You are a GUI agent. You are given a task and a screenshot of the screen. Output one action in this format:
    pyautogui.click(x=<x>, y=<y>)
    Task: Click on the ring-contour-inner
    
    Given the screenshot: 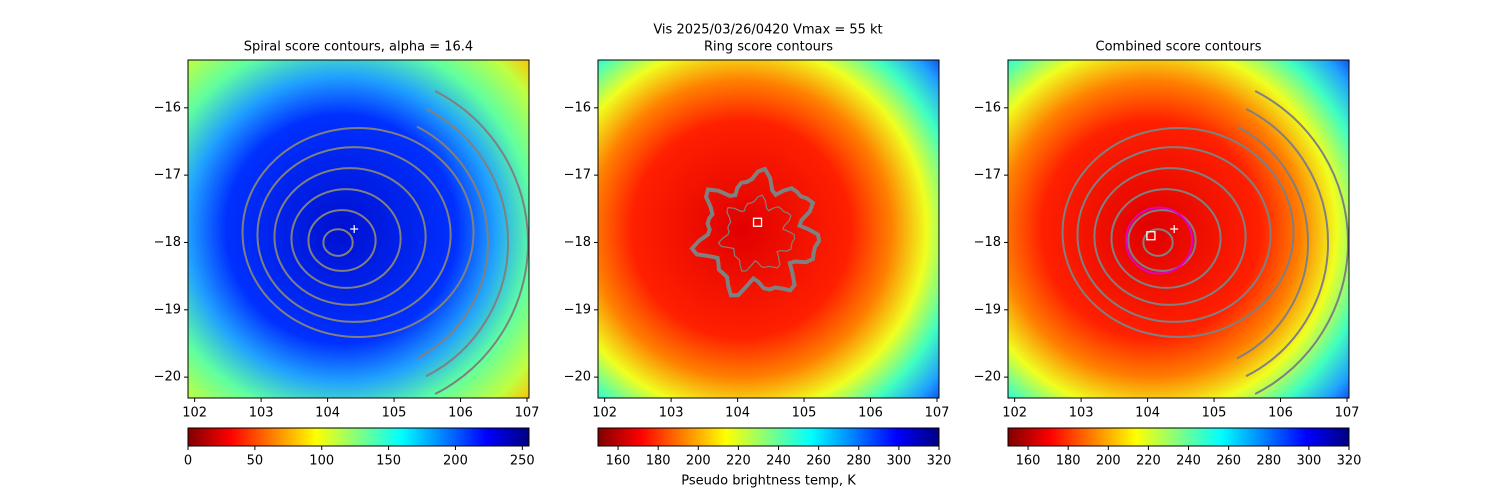 What is the action you would take?
    pyautogui.click(x=756, y=233)
    